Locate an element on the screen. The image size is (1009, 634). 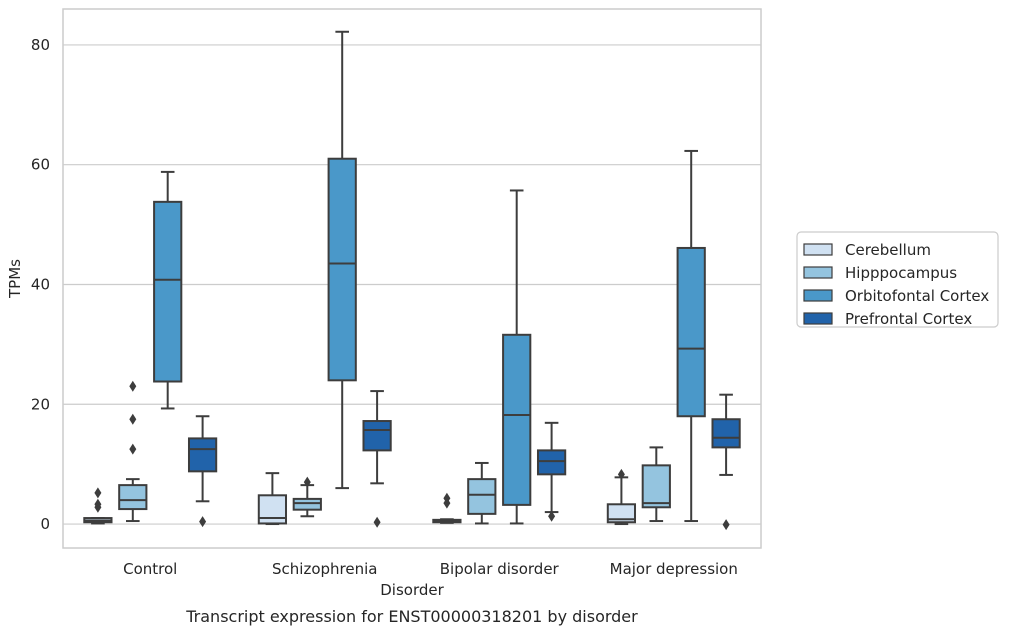
y-tick-label: 0 is located at coordinates (45, 524).